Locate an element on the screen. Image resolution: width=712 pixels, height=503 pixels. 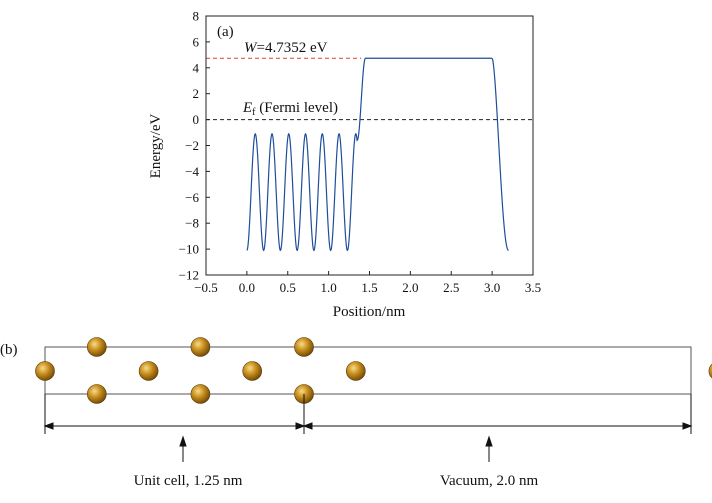
y-tick-label: 4 is located at coordinates (196, 67).